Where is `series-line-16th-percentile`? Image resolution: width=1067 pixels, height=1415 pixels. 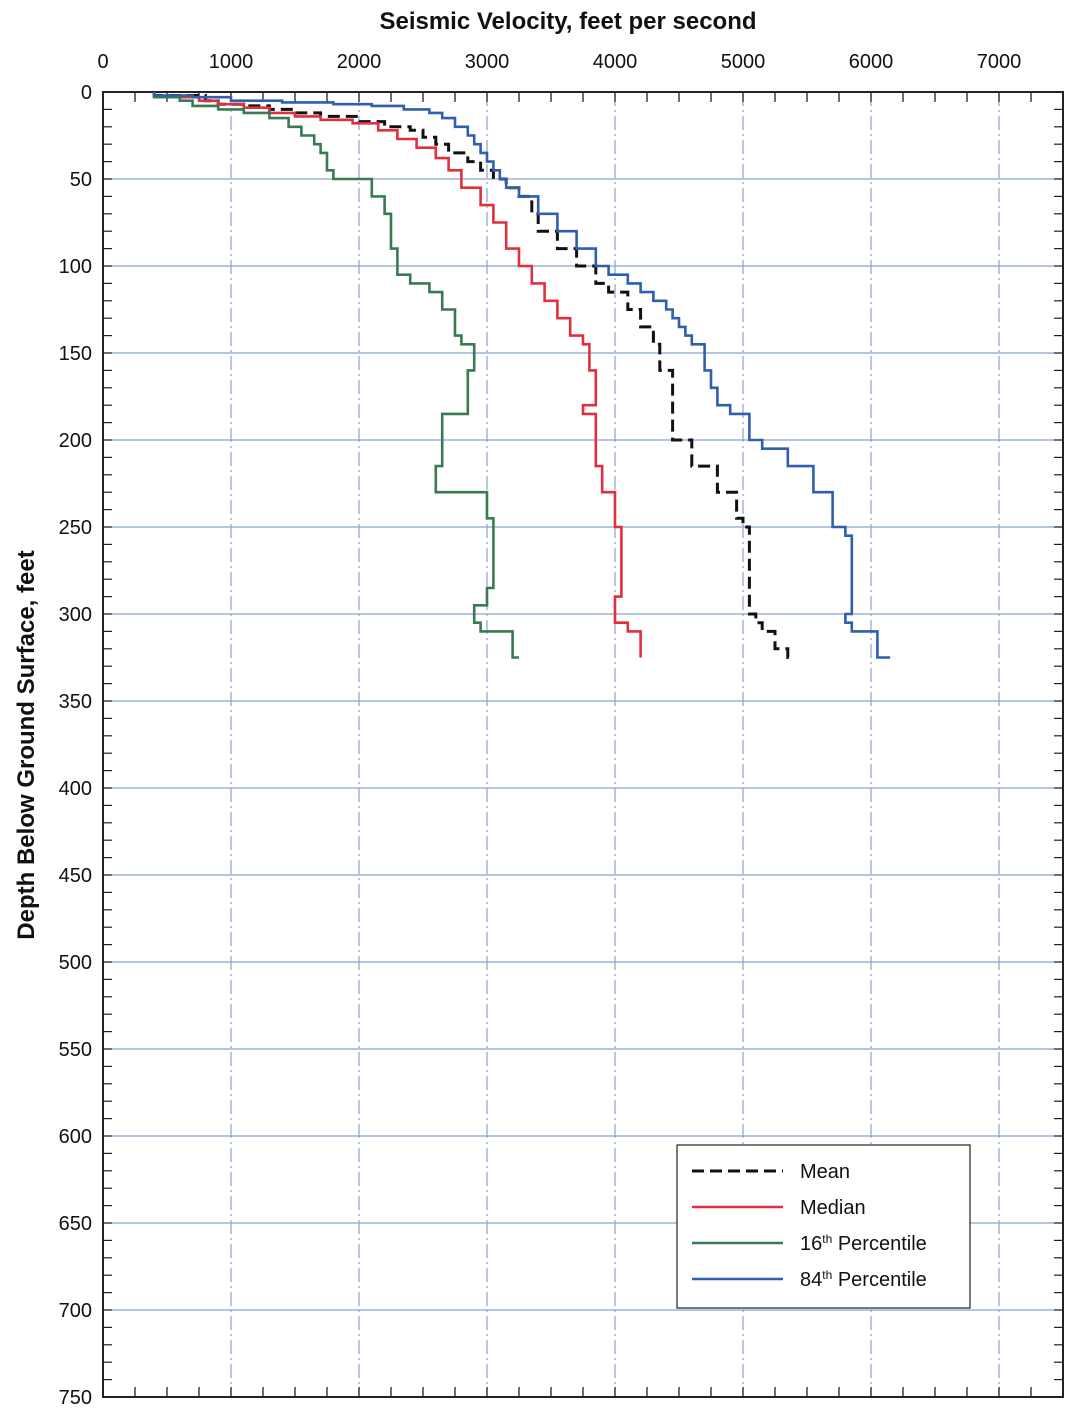
series-line-16th-percentile is located at coordinates (335, 375).